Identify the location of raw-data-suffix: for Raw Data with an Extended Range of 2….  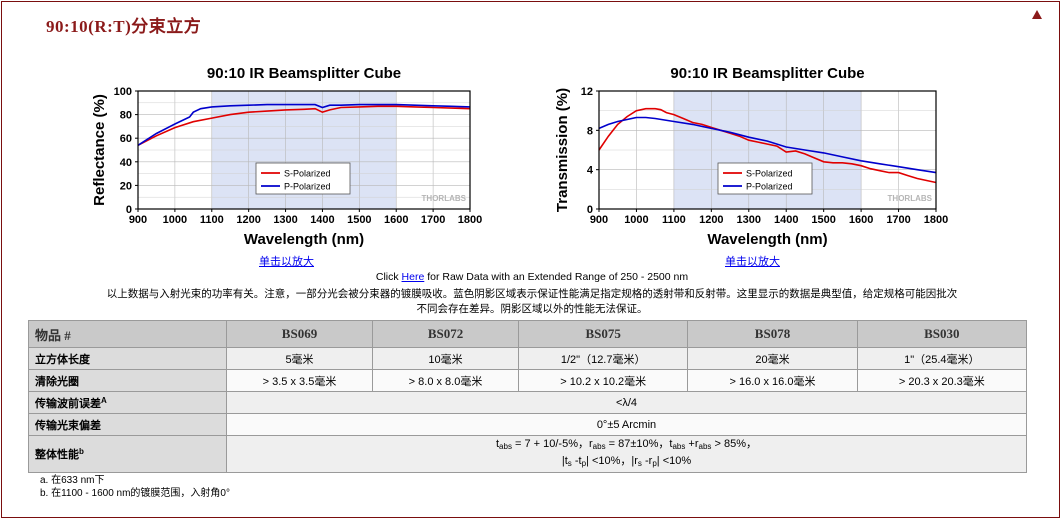
(556, 277).